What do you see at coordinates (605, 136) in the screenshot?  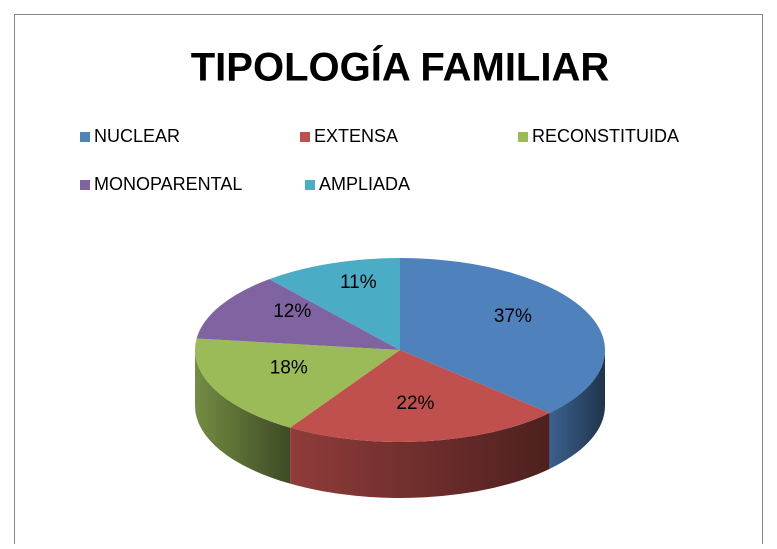 I see `legend-label: RECONSTITUIDA` at bounding box center [605, 136].